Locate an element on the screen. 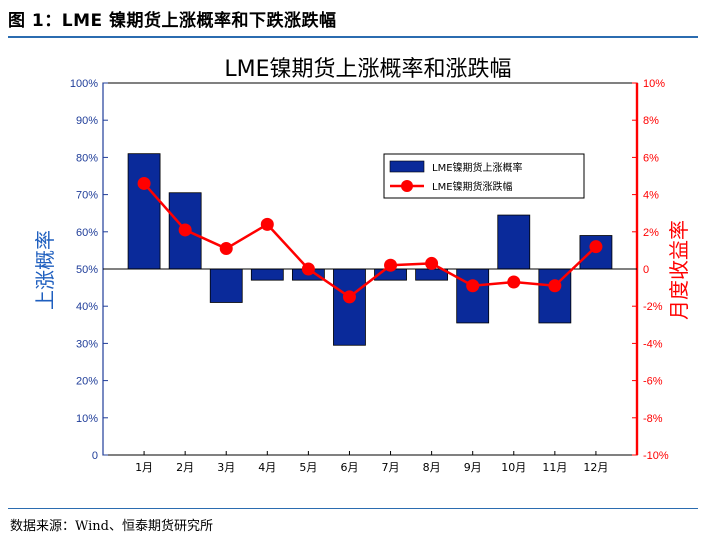  y-left-tick-label: 50% is located at coordinates (87, 270).